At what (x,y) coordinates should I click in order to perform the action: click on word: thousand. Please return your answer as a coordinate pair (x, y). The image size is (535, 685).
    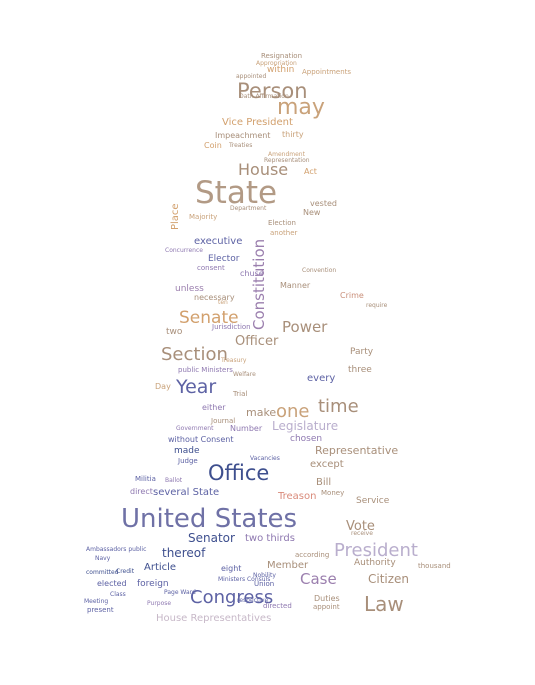
    Looking at the image, I should click on (434, 566).